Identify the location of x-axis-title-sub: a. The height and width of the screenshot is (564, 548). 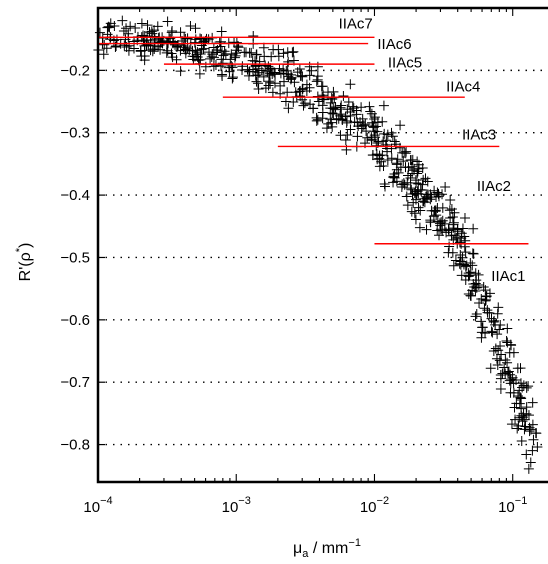
(305, 554).